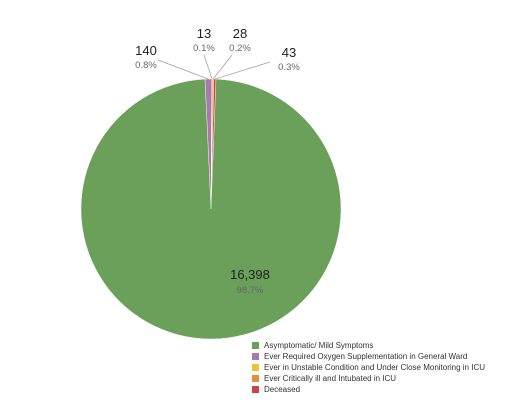 This screenshot has width=512, height=408. I want to click on legend-item: Asymptomatic/ Mild Symptoms, so click(368, 345).